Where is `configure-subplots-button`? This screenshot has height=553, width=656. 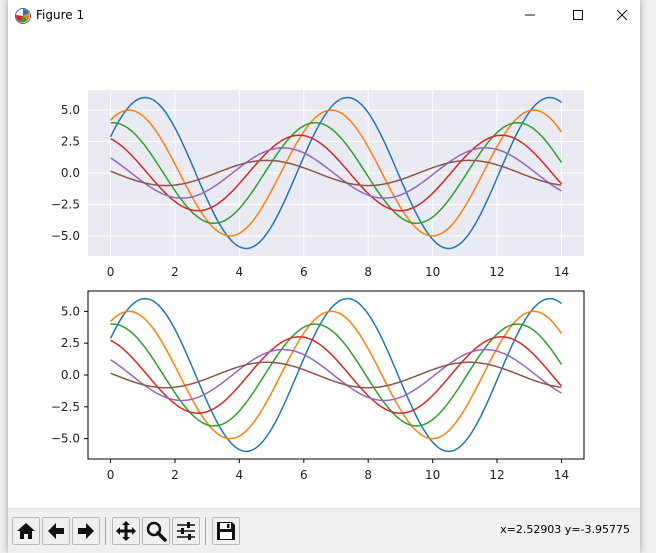
configure-subplots-button is located at coordinates (186, 531).